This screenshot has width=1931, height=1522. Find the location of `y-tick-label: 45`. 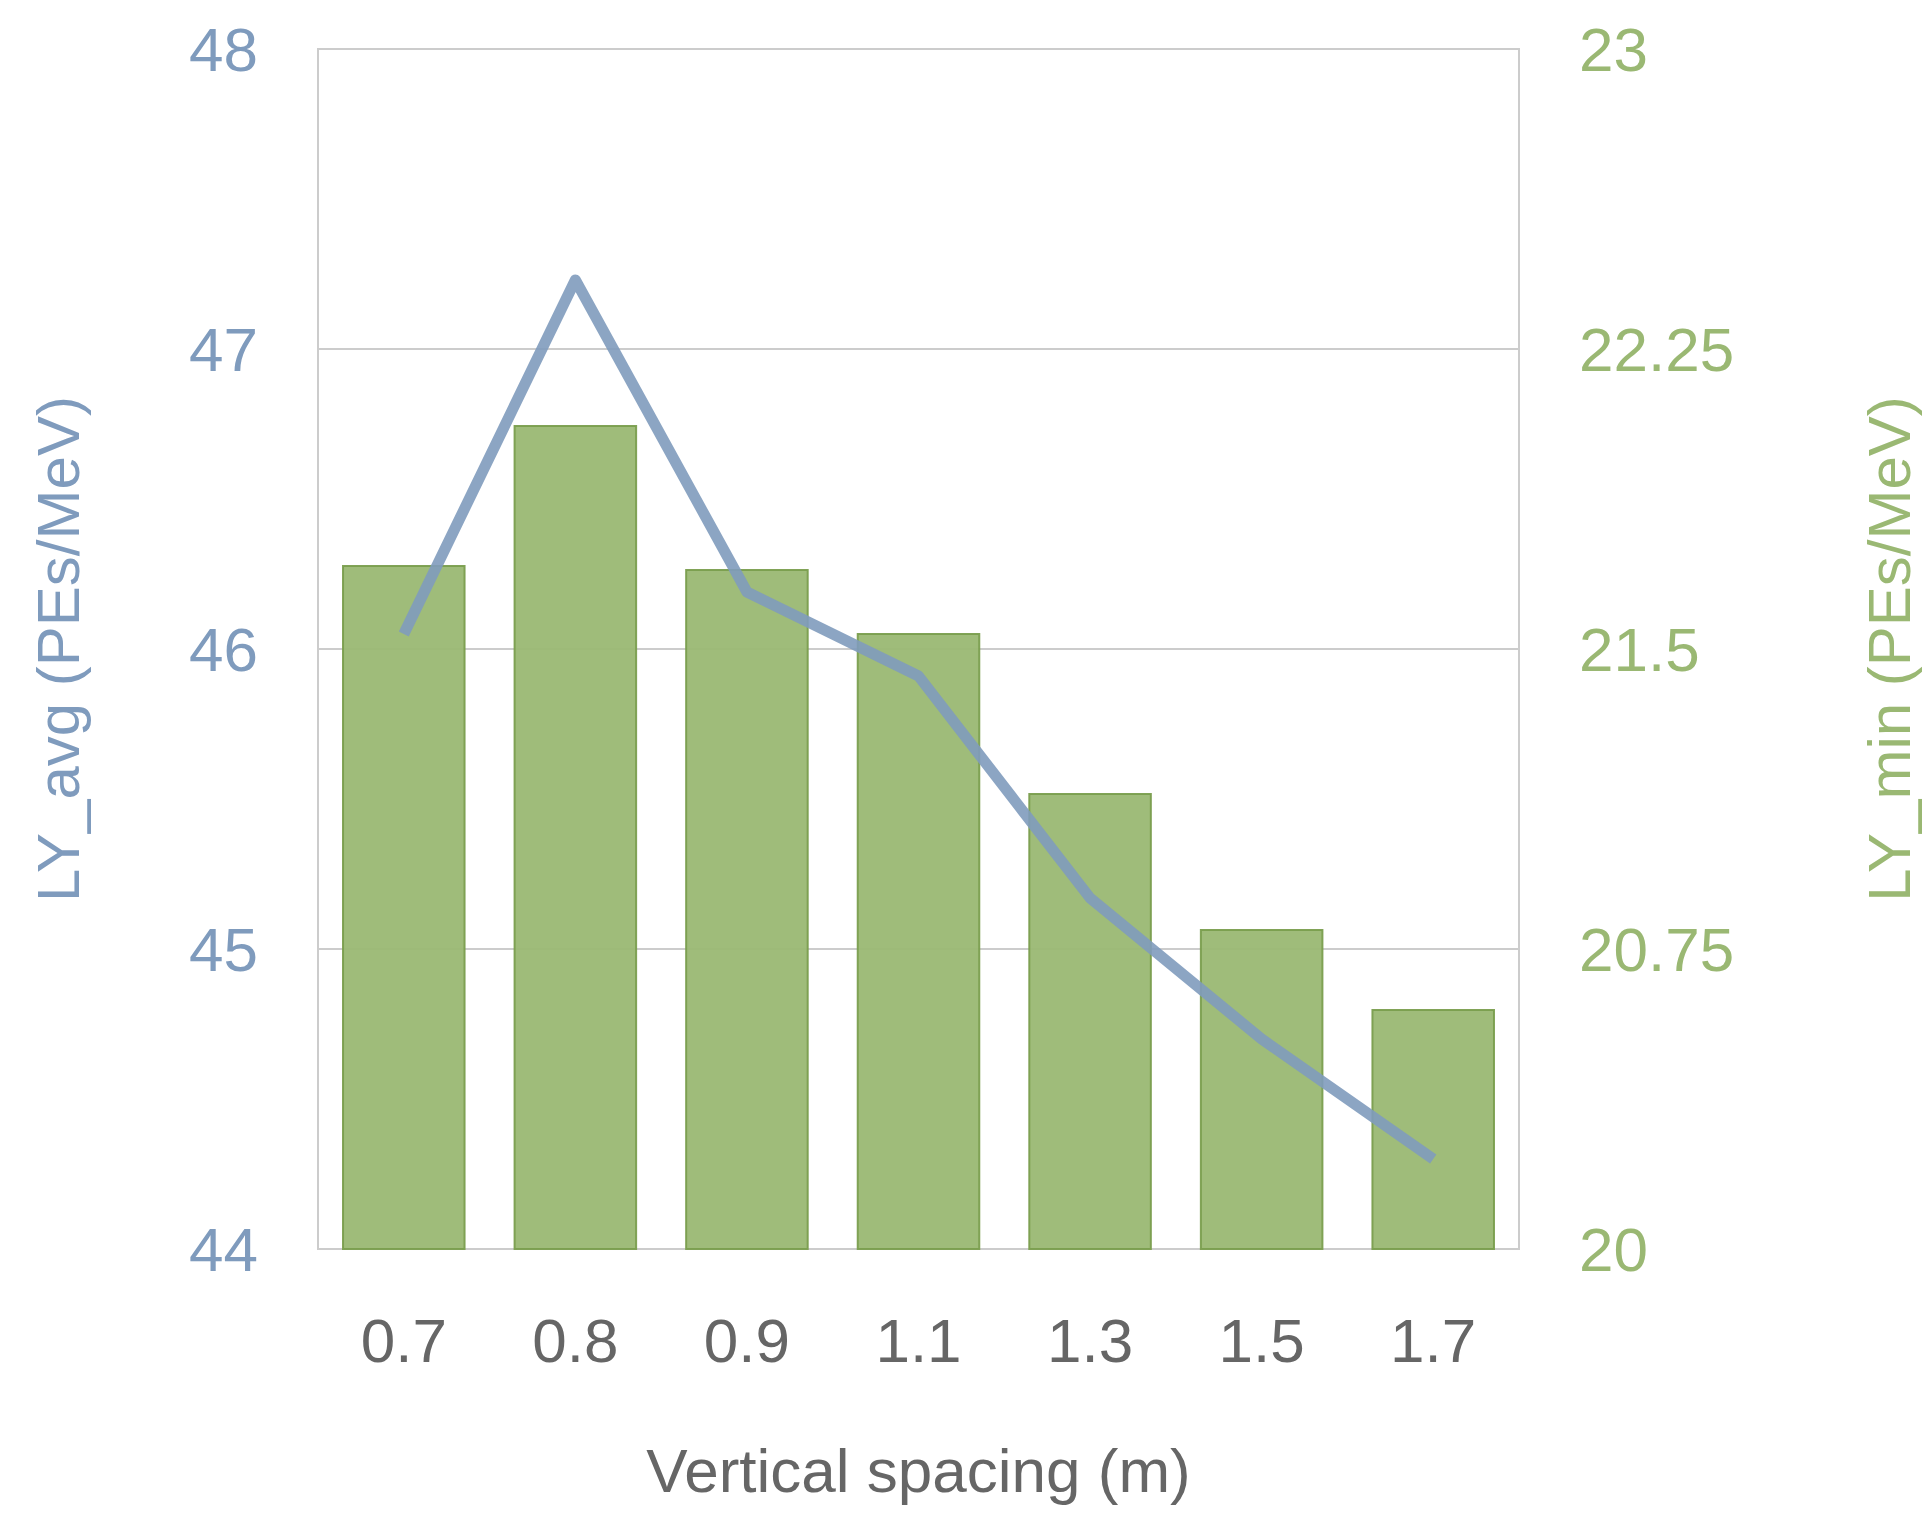

y-tick-label: 45 is located at coordinates (223, 949).